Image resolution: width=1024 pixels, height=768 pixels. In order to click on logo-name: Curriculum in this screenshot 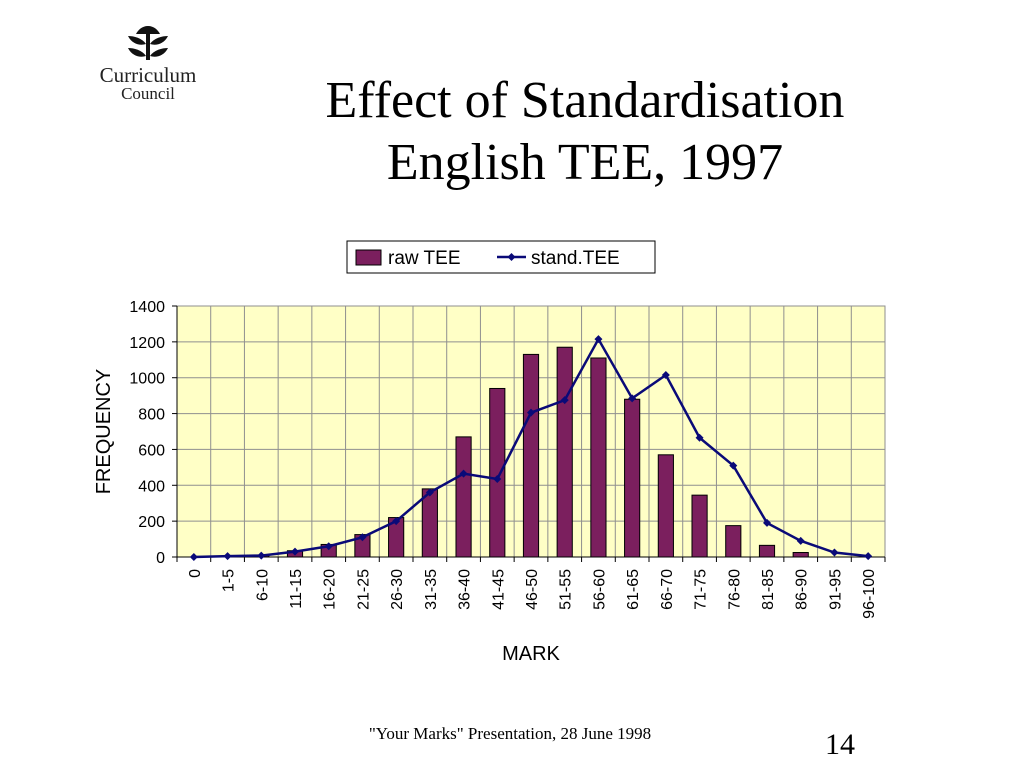, I will do `click(148, 75)`.